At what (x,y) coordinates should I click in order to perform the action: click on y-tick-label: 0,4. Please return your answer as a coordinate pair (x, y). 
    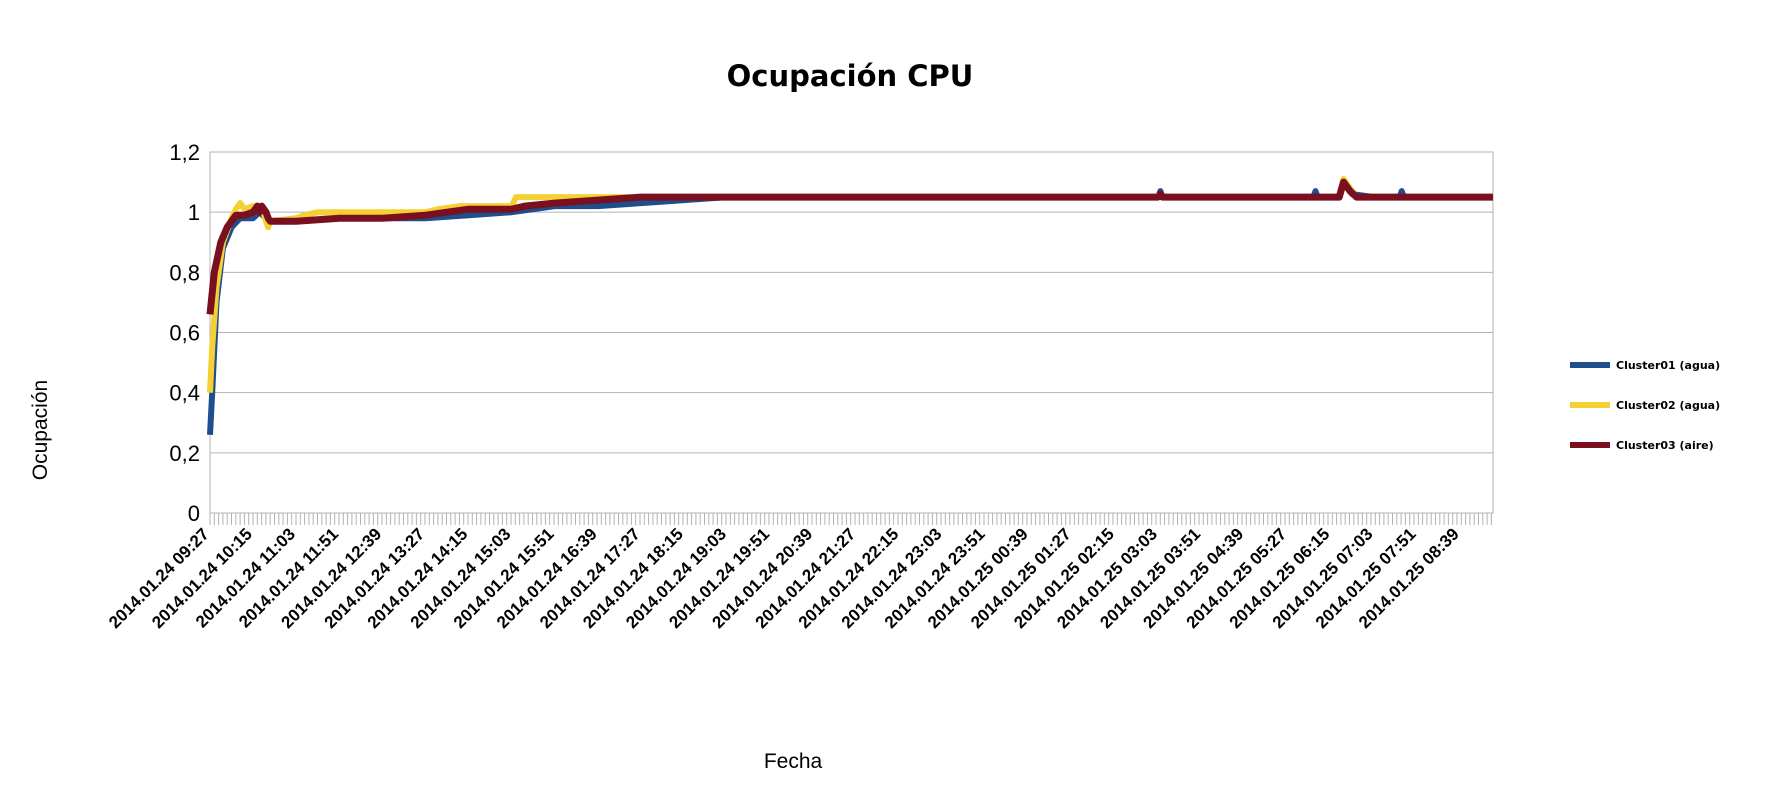
    Looking at the image, I should click on (184, 393).